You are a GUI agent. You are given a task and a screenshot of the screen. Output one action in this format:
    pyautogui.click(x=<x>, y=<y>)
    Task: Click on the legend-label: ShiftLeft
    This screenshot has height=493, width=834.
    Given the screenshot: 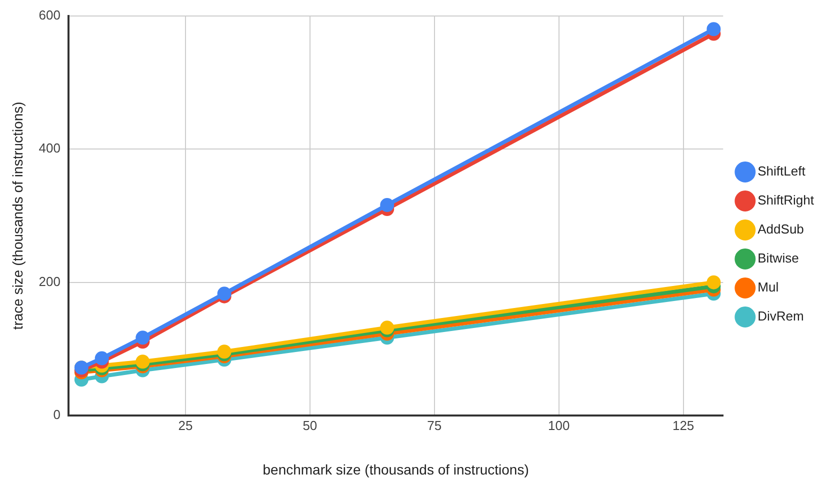 What is the action you would take?
    pyautogui.click(x=782, y=171)
    